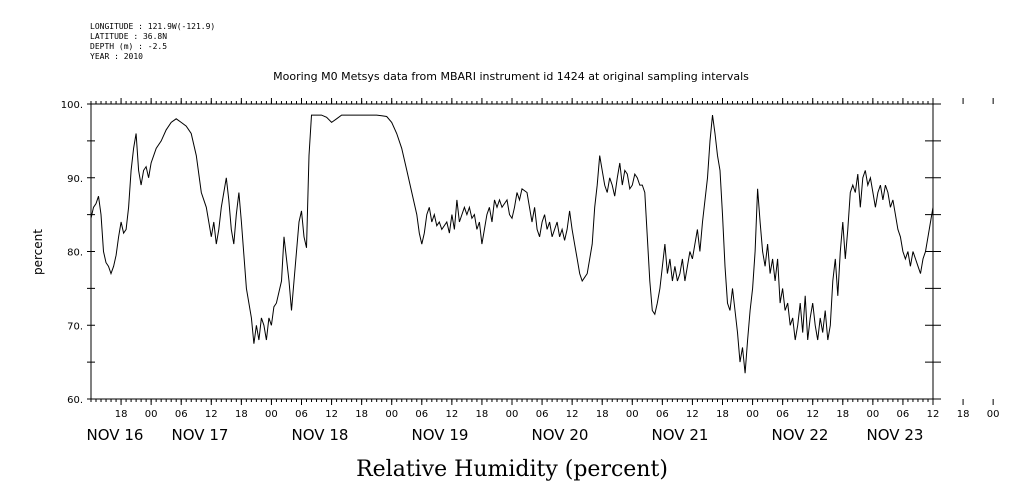  Describe the element at coordinates (153, 26) in the screenshot. I see `longitude-label: LONGITUDE : 121.9W(-121.9)` at that location.